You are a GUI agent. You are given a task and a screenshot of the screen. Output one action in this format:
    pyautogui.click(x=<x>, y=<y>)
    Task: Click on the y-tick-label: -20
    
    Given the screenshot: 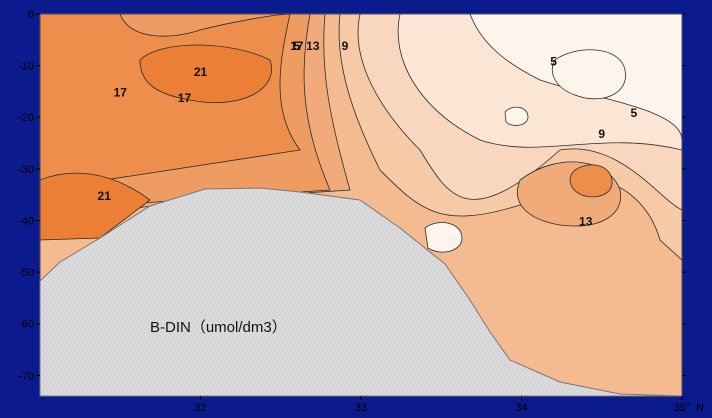 What is the action you would take?
    pyautogui.click(x=26, y=118)
    